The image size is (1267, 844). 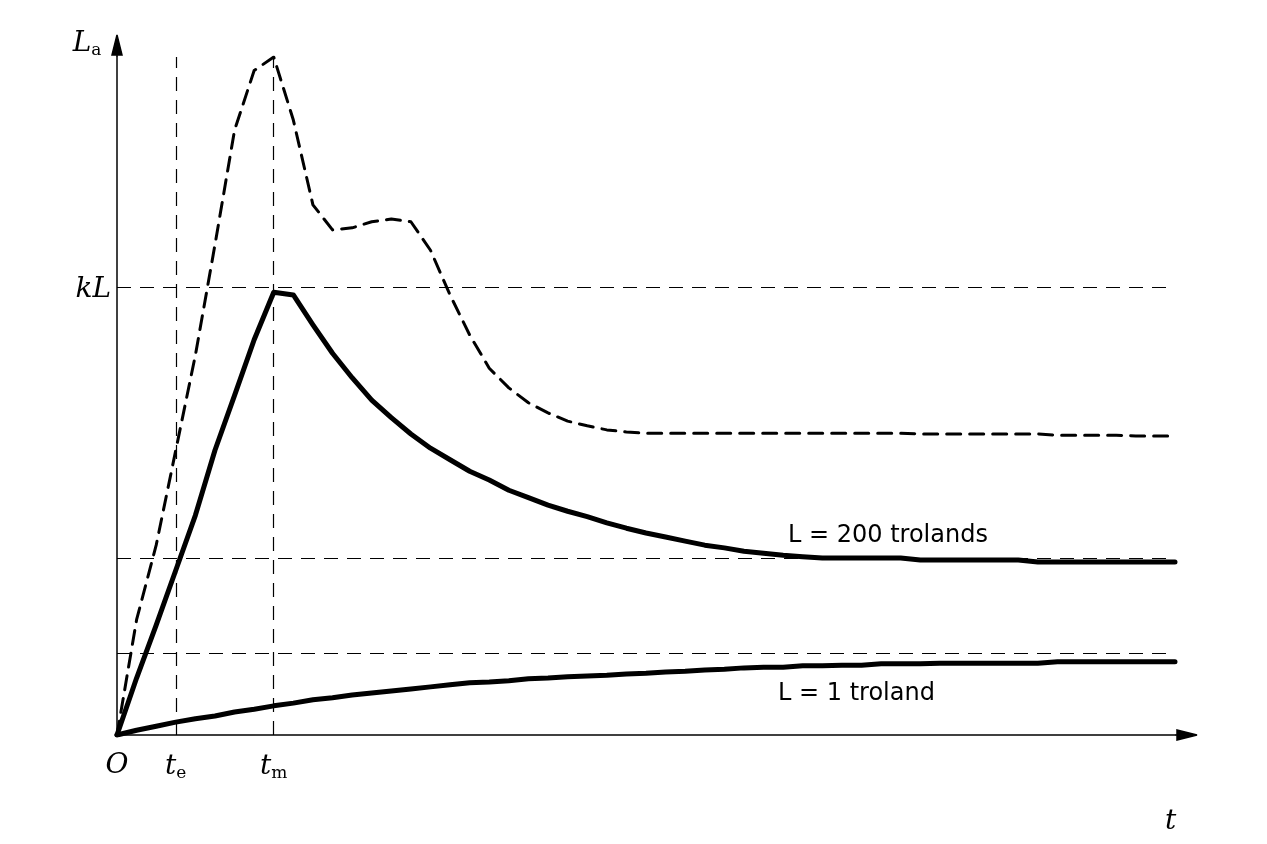 I want to click on series-label: L = 1 troland, so click(x=856, y=691).